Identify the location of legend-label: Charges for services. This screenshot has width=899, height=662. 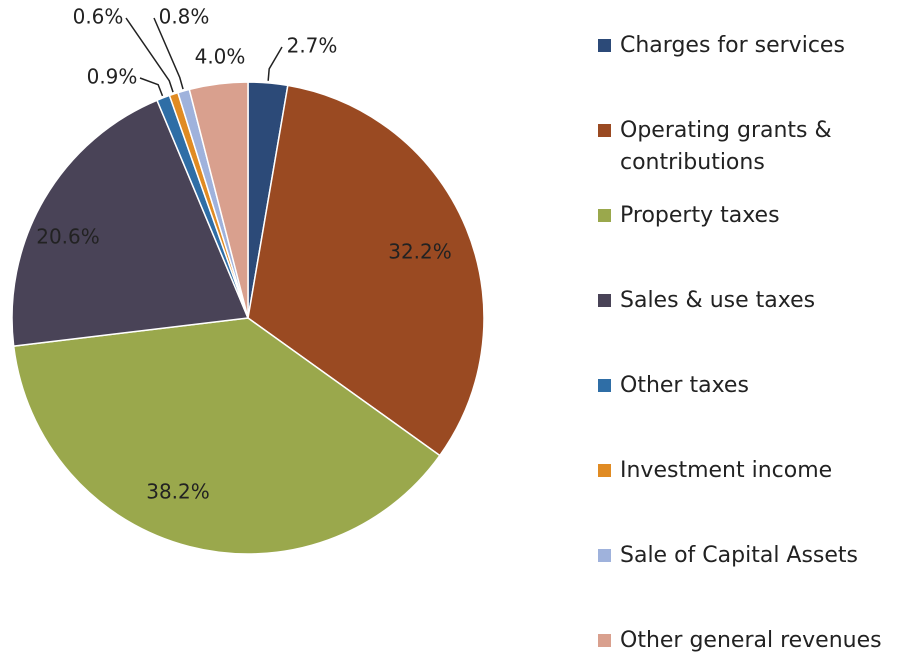
(732, 45).